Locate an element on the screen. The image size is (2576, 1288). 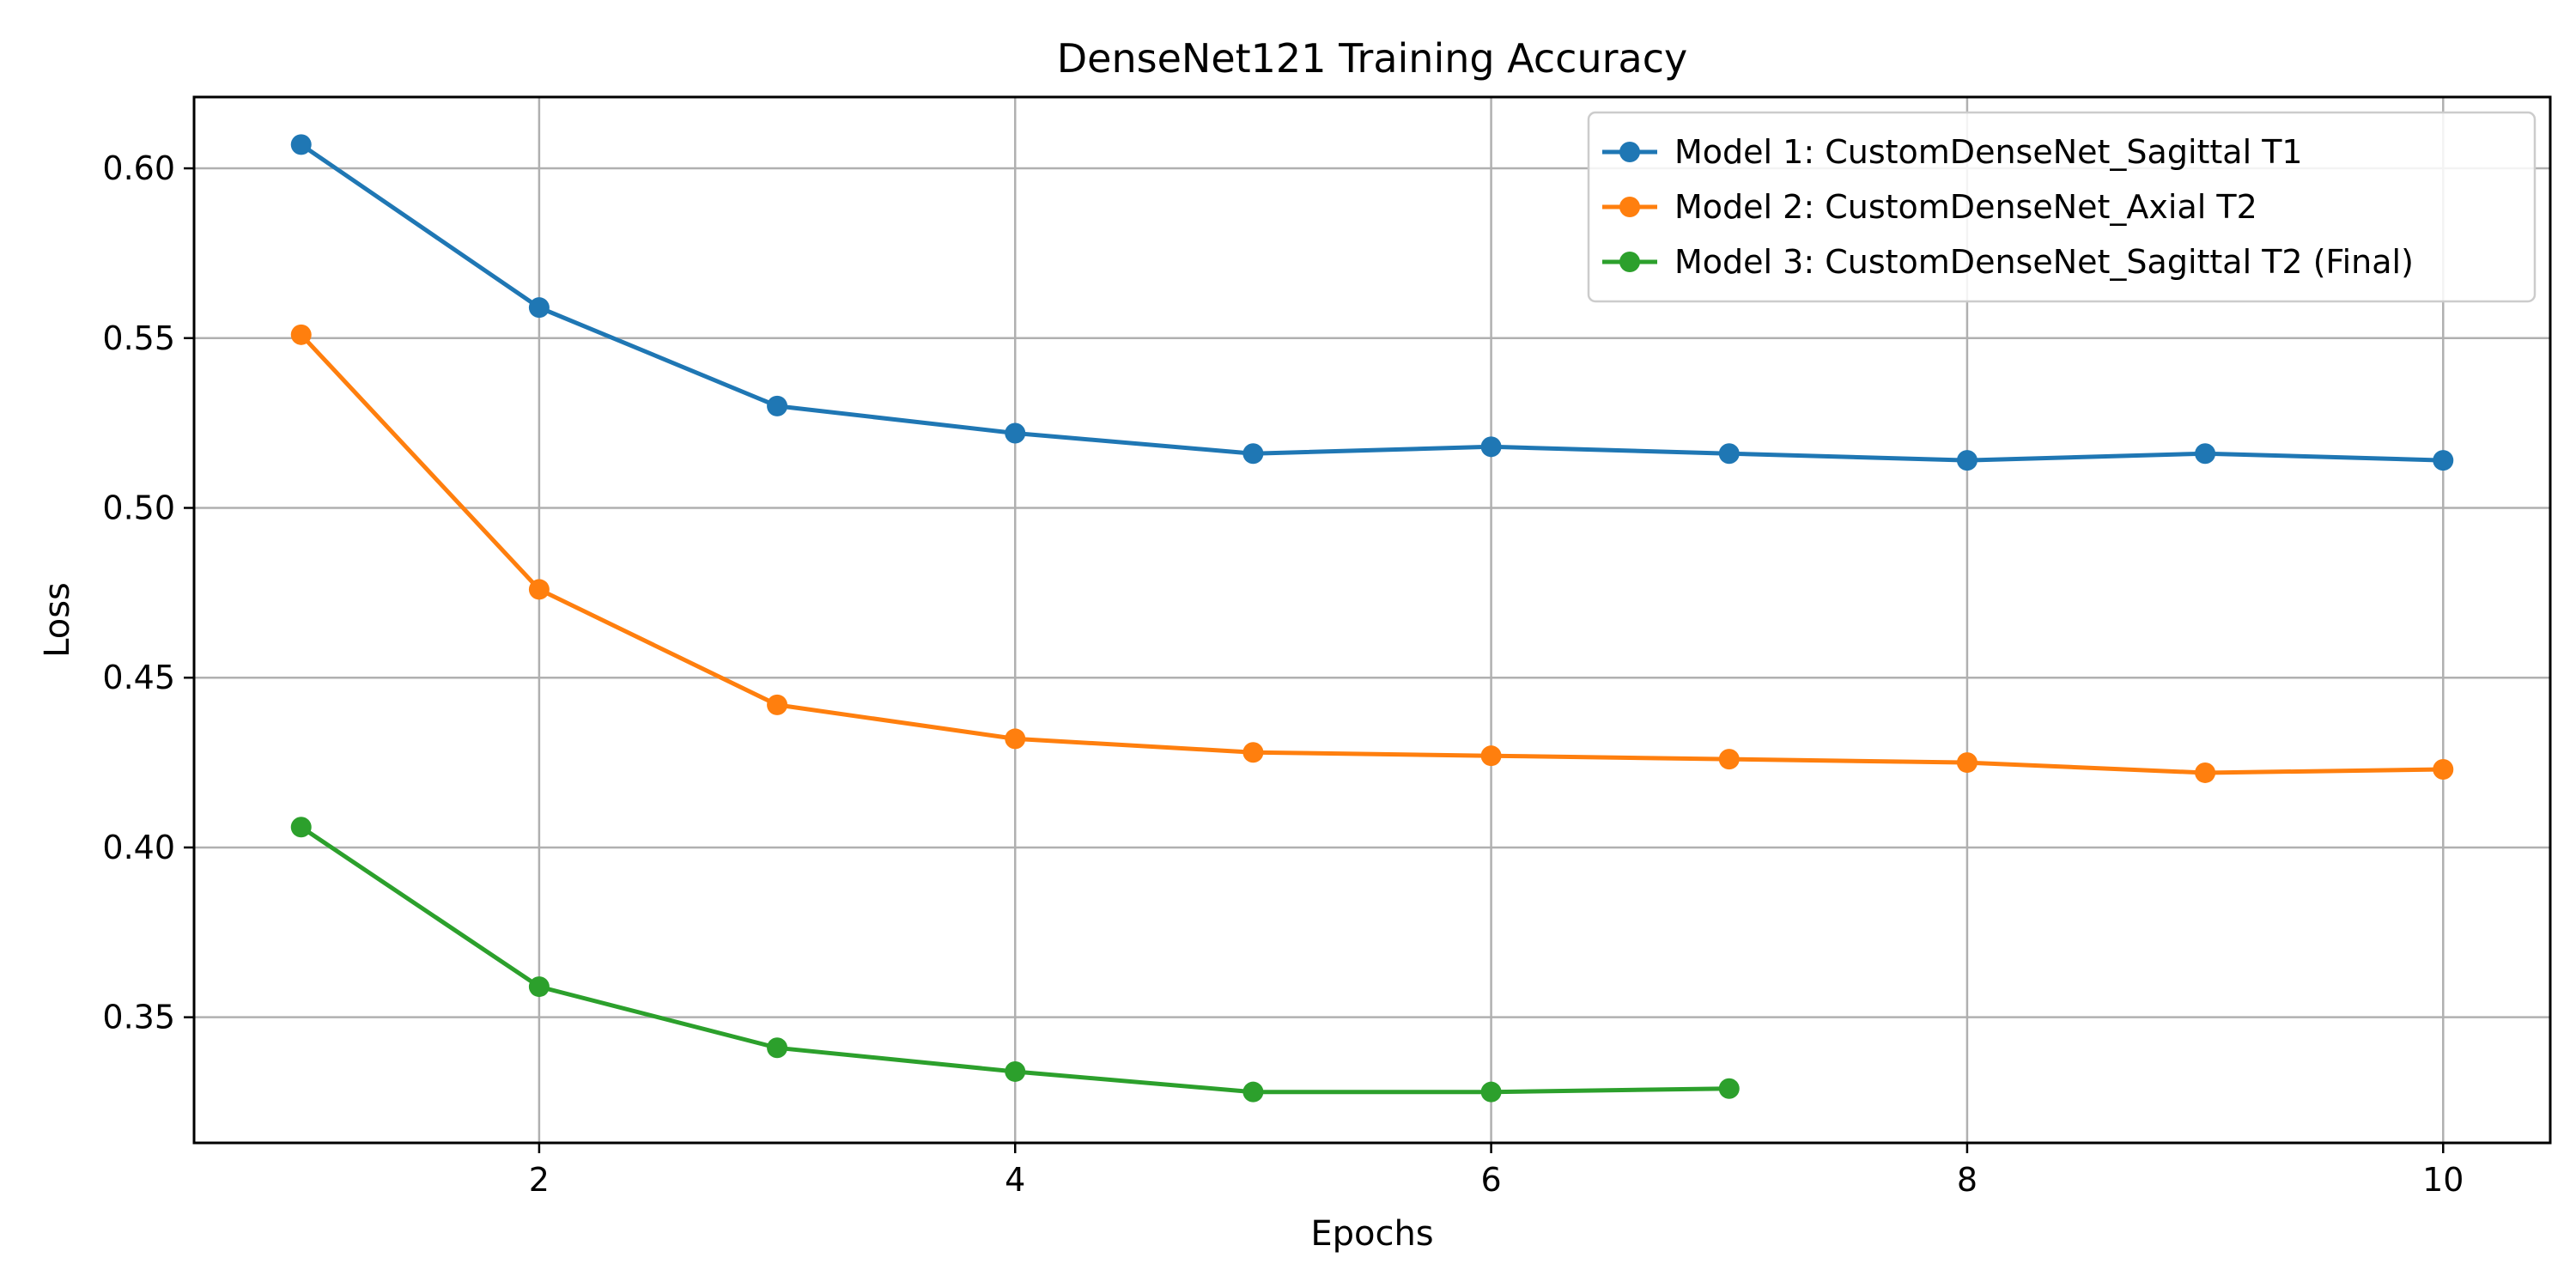
x-axis-label: Epochs is located at coordinates (1371, 1234).